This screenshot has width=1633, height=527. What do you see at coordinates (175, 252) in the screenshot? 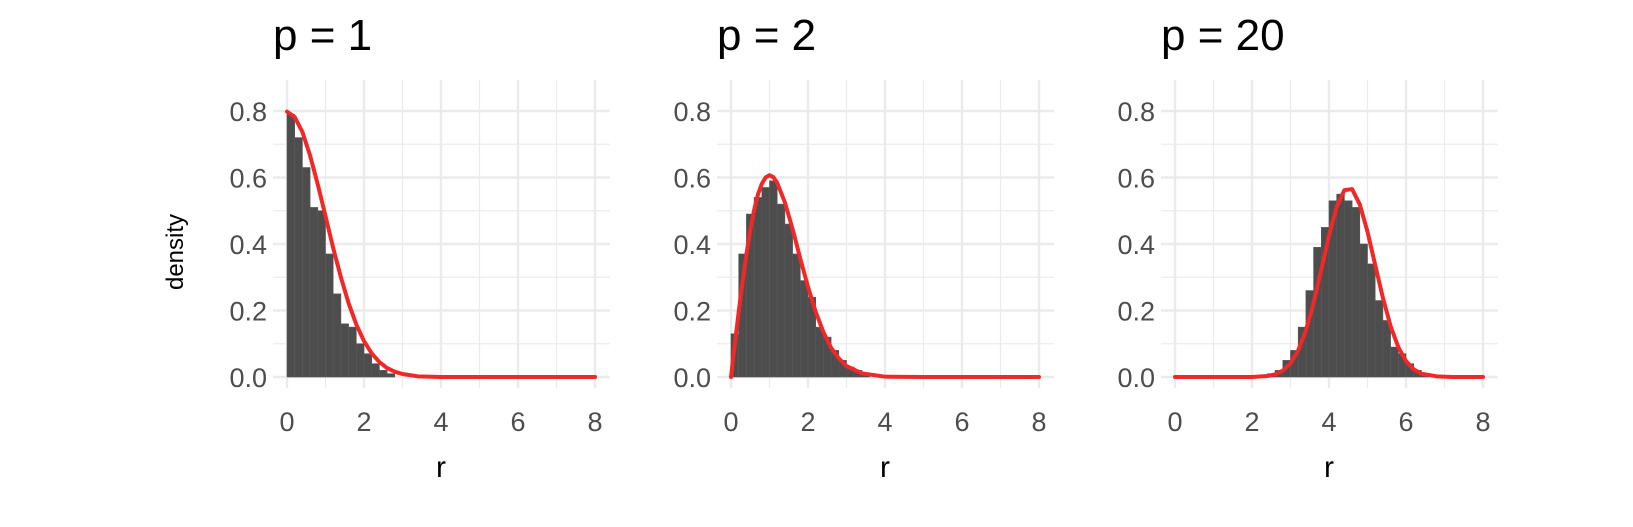
I see `y-axis-title: density` at bounding box center [175, 252].